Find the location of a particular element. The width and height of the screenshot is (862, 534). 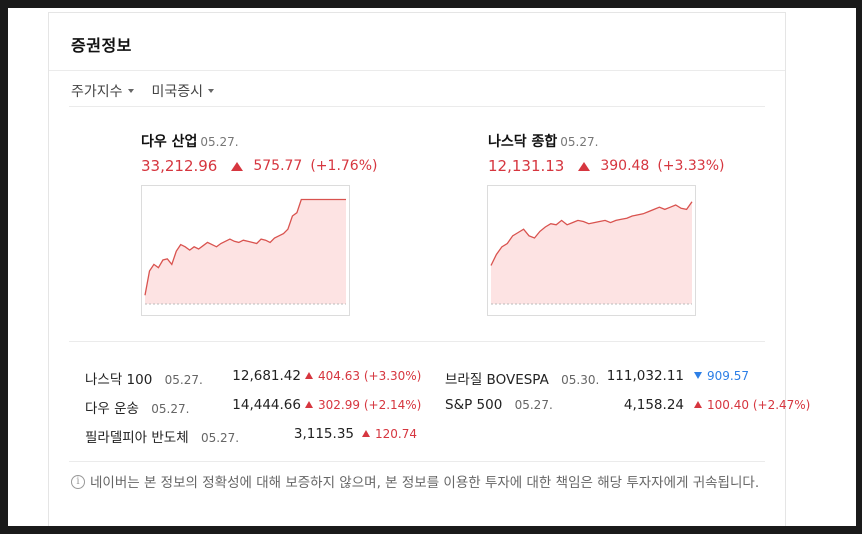

tab-stock-index: 주가지수 is located at coordinates (102, 91).